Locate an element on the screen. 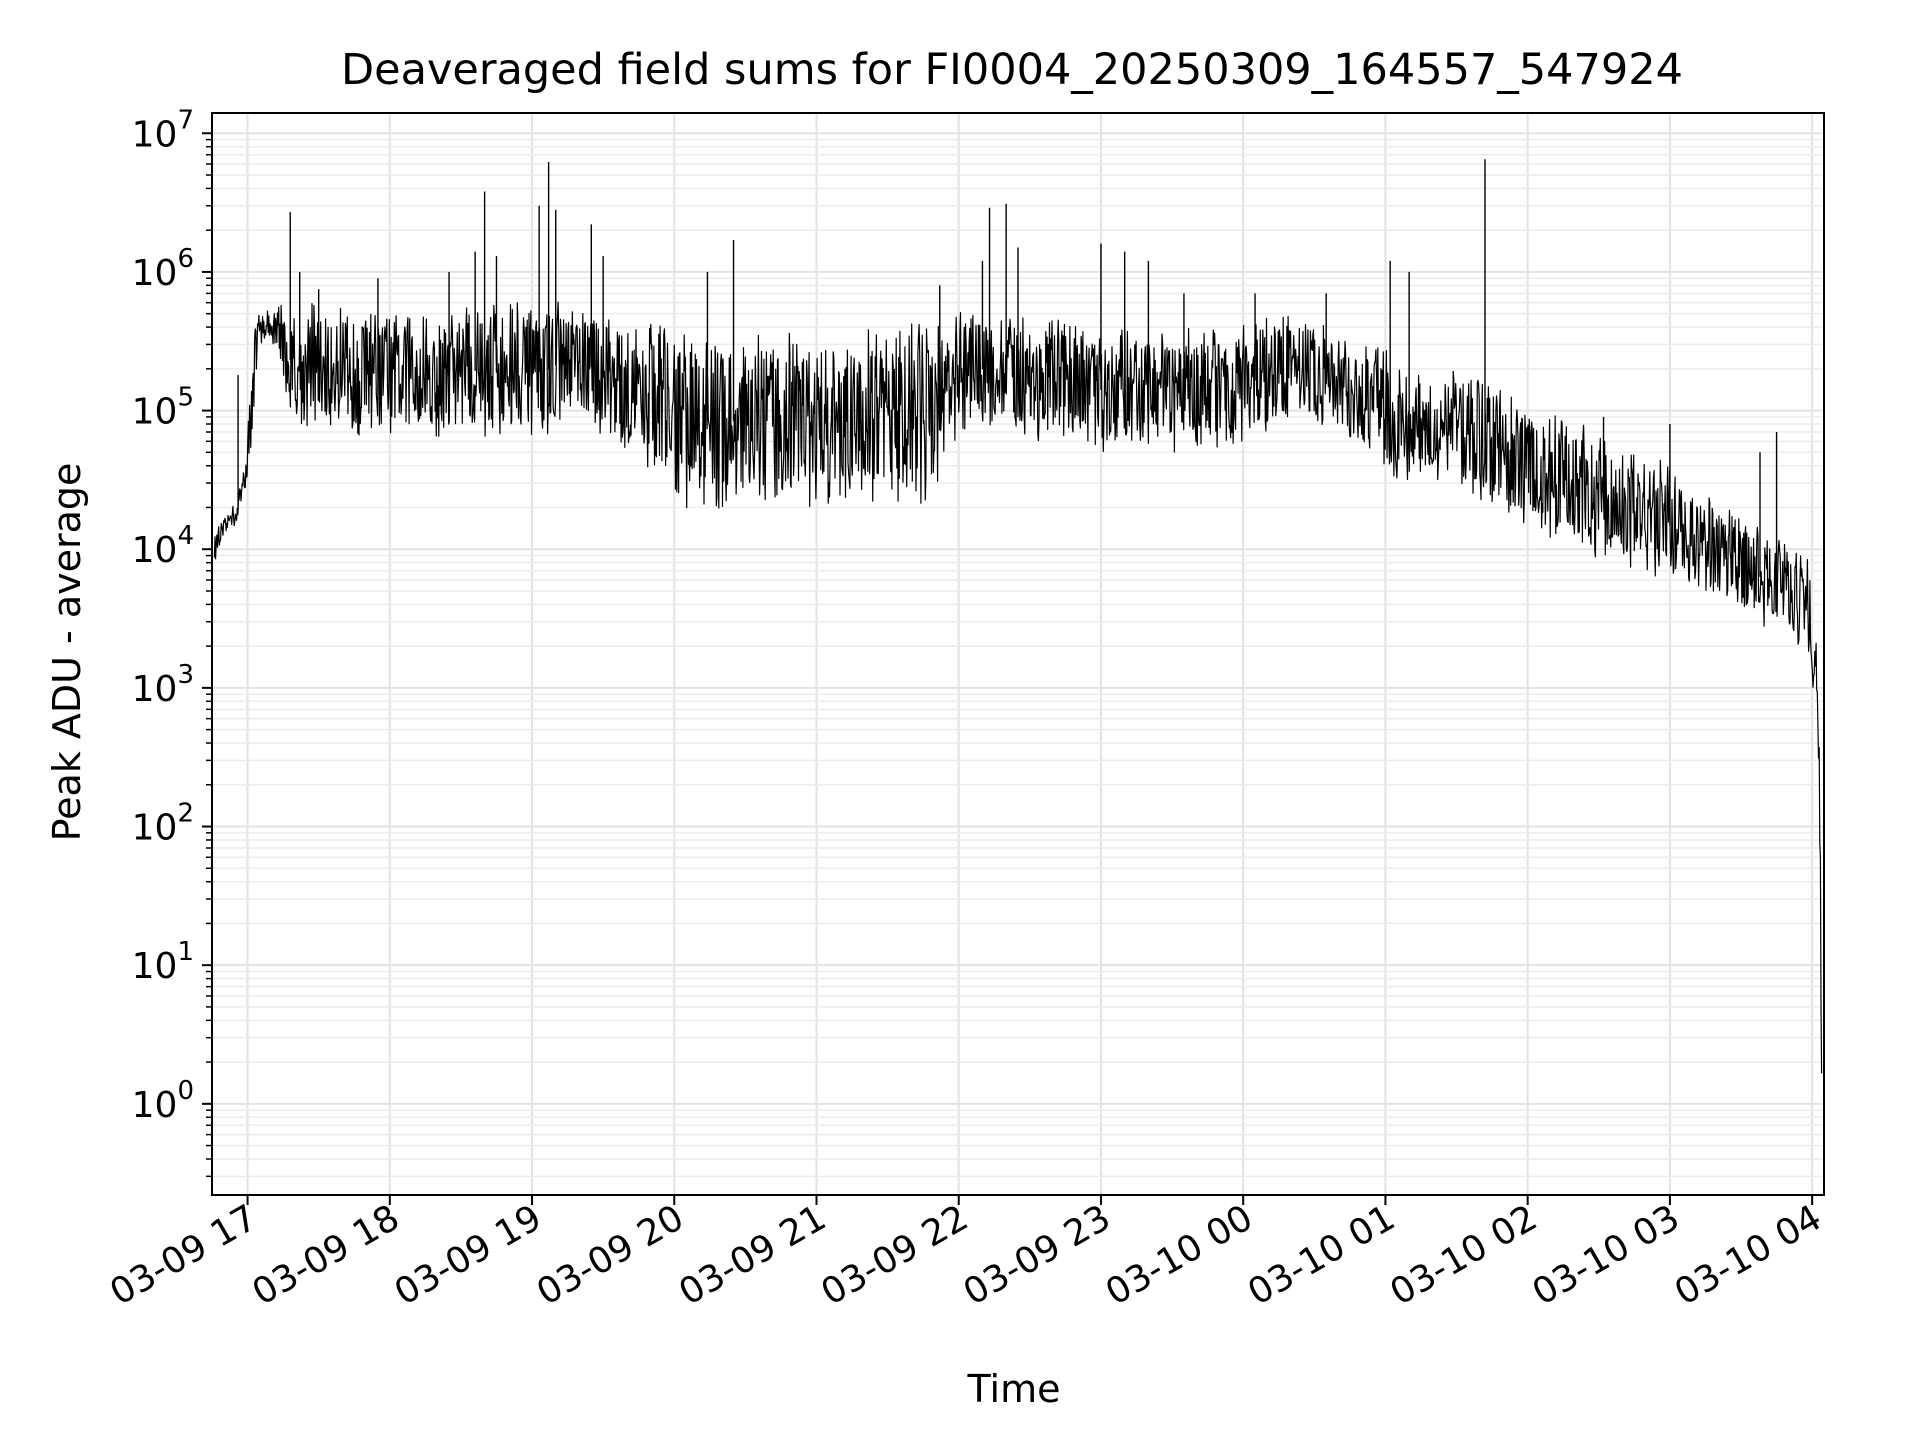  y-tick-label: 10³ is located at coordinates (163, 685).